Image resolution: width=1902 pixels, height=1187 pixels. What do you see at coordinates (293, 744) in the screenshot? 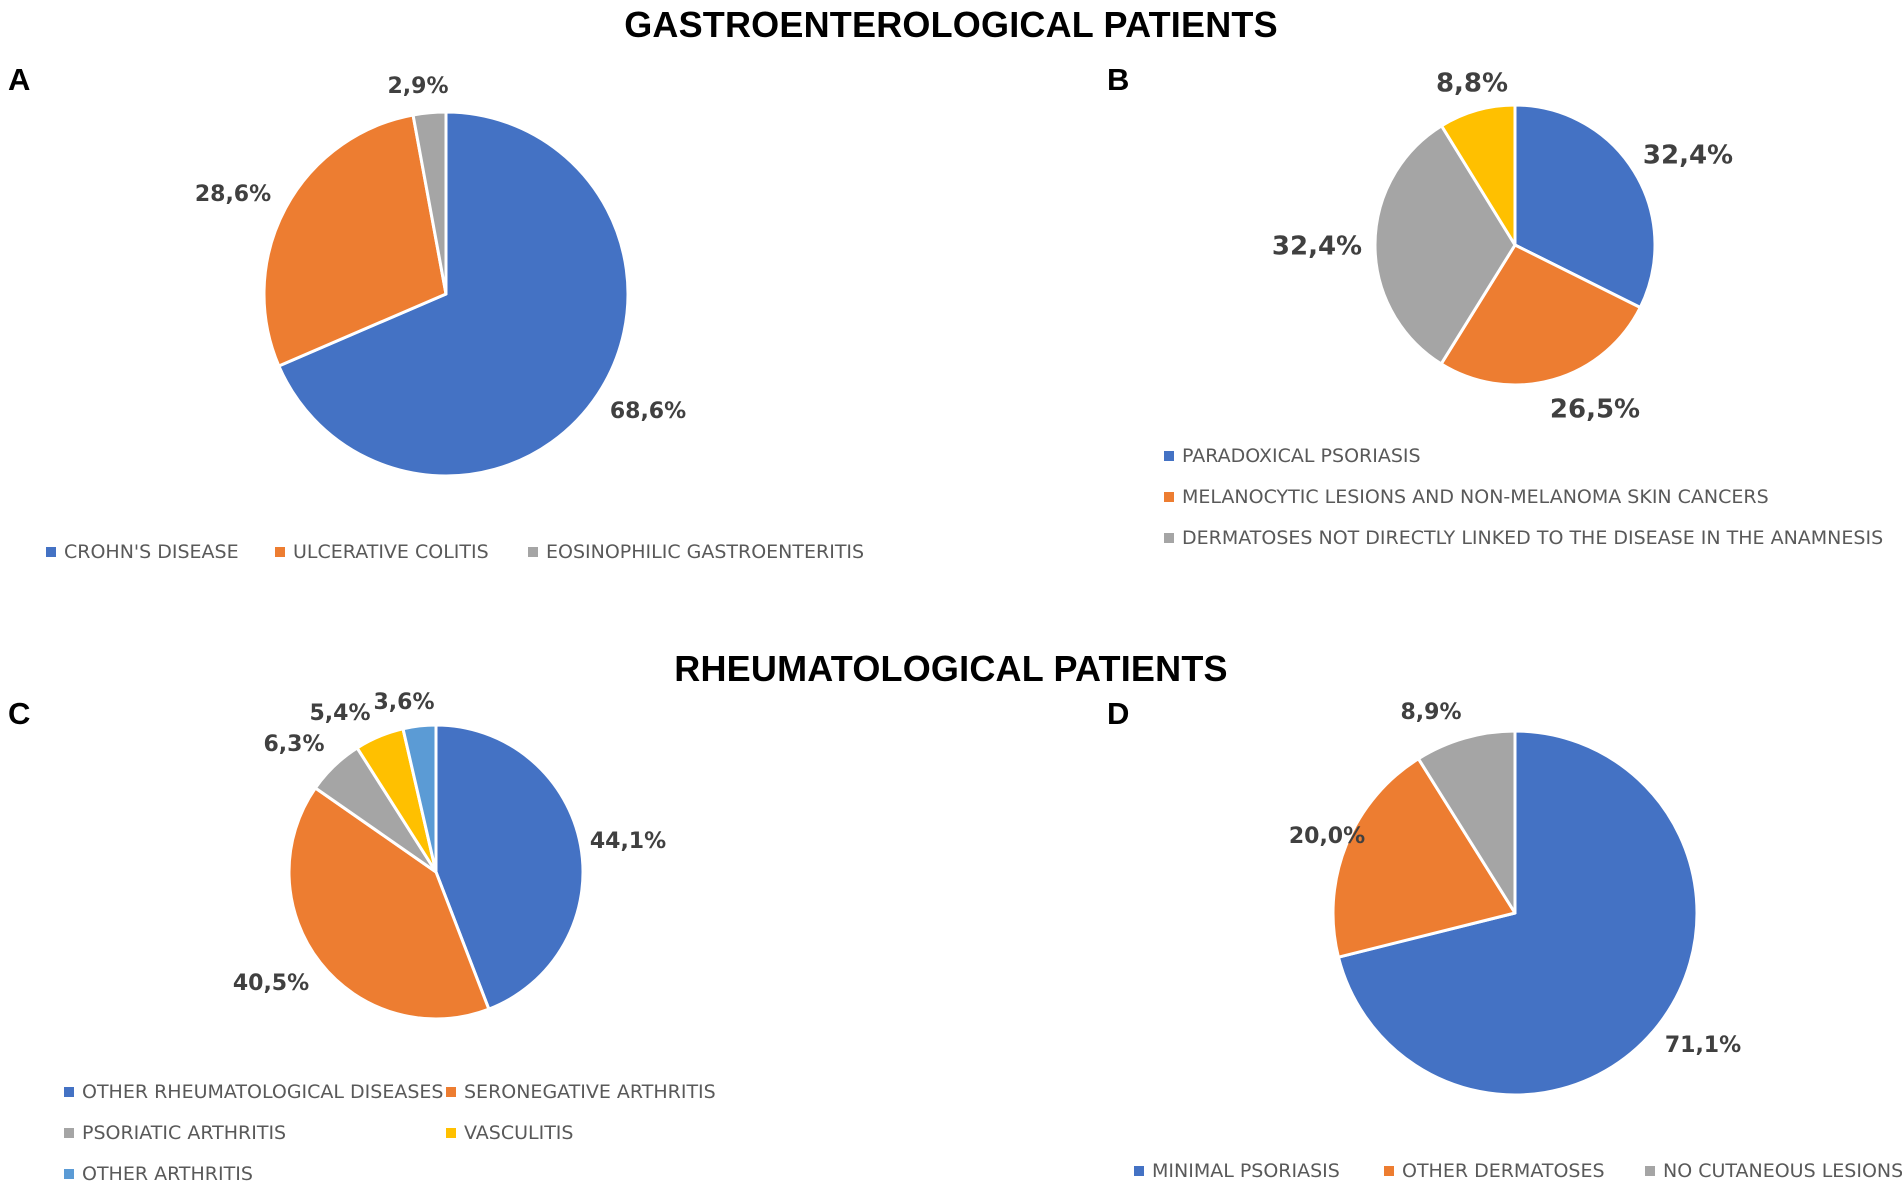
I see `pie-c-data-label-2: 6,3%` at bounding box center [293, 744].